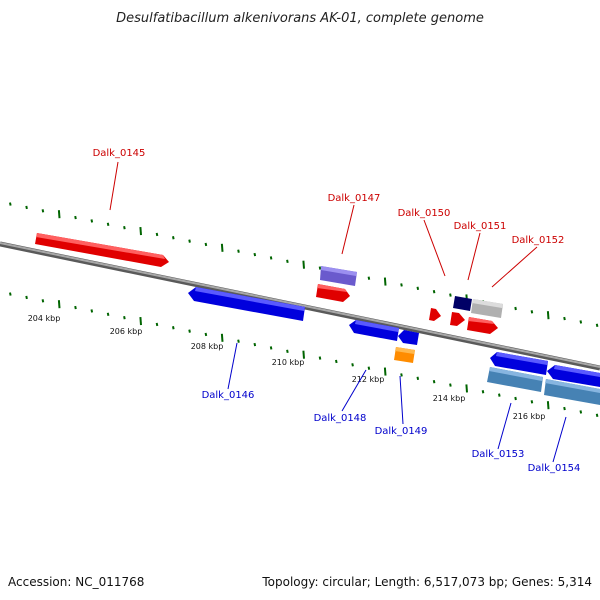  Describe the element at coordinates (126, 331) in the screenshot. I see `scale-label: 206 kbp` at that location.